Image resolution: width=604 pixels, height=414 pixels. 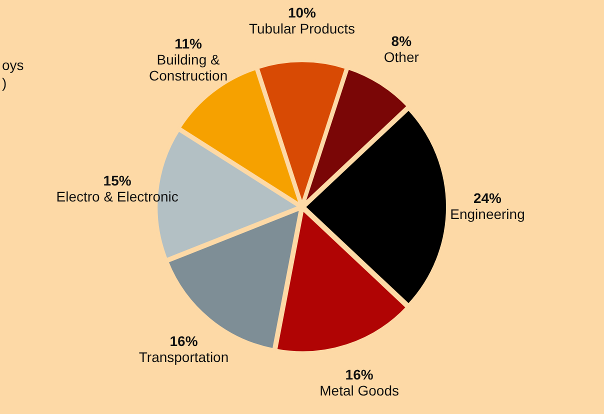 What do you see at coordinates (188, 43) in the screenshot?
I see `data-label: 11%` at bounding box center [188, 43].